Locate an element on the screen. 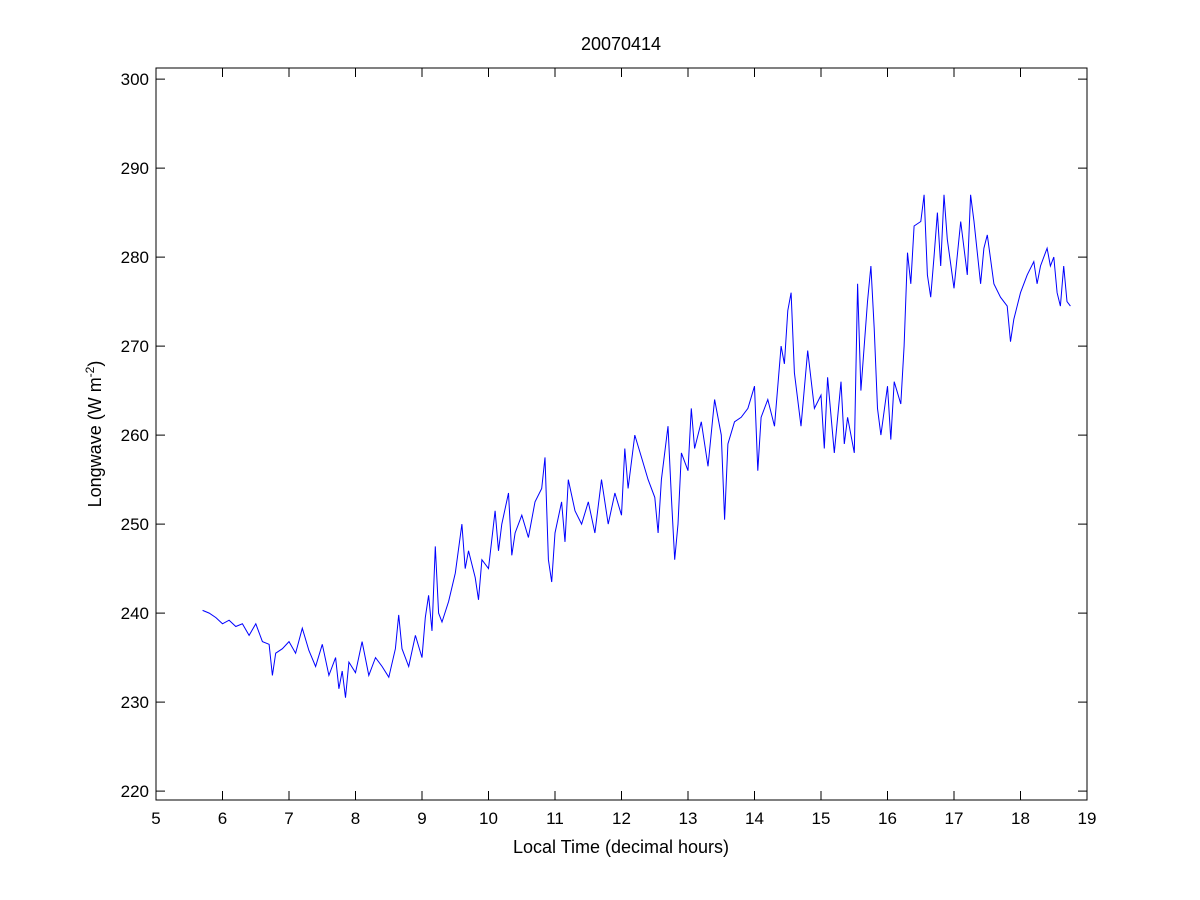 The height and width of the screenshot is (900, 1200). x-tick-label: 18 is located at coordinates (1020, 818).